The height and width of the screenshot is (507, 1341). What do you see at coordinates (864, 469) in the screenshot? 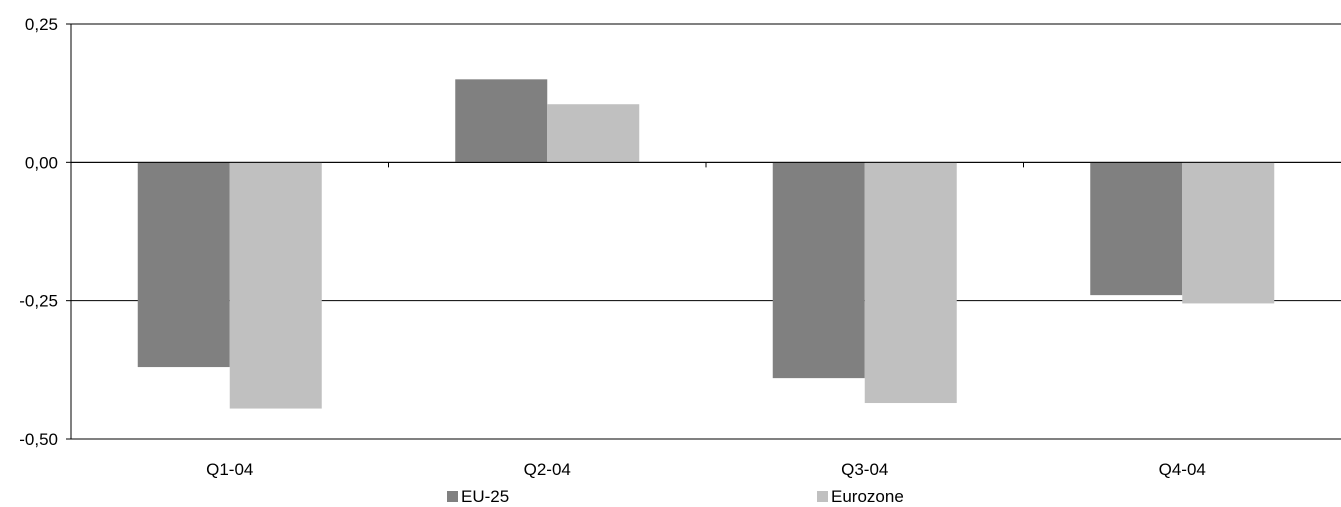
I see `x-tick-label: Q3-04` at bounding box center [864, 469].